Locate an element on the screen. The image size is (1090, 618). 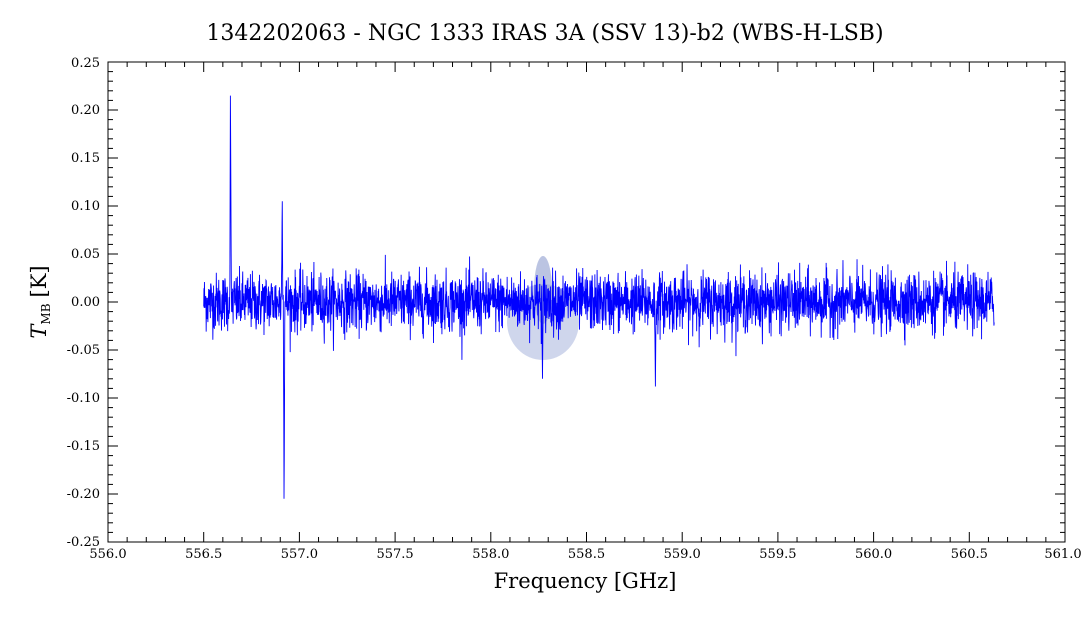
x-tick-label: 558.0 is located at coordinates (490, 554).